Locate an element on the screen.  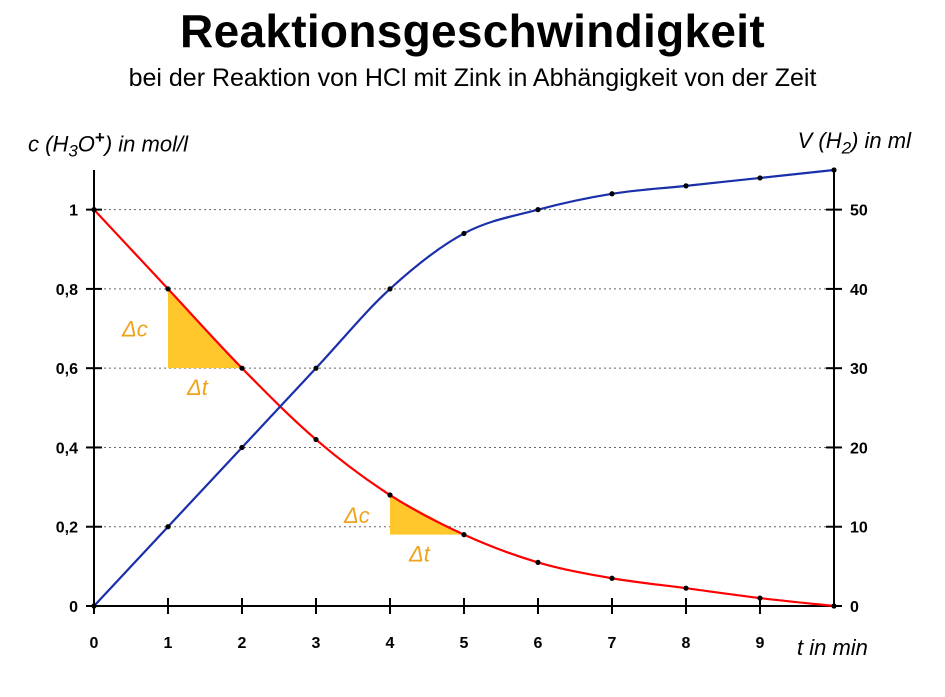
x-tick-label: 5 is located at coordinates (464, 643).